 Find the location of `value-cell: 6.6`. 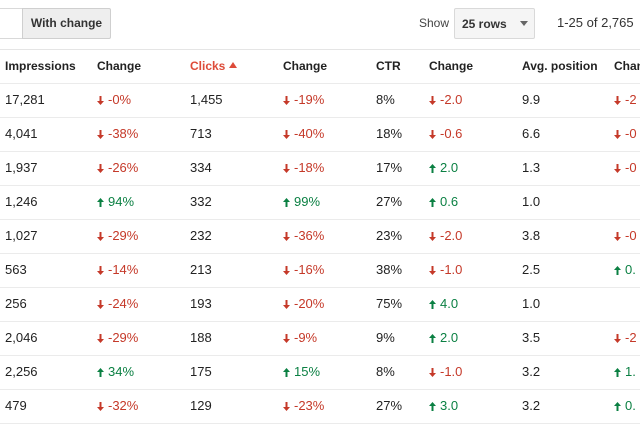

value-cell: 6.6 is located at coordinates (531, 134).